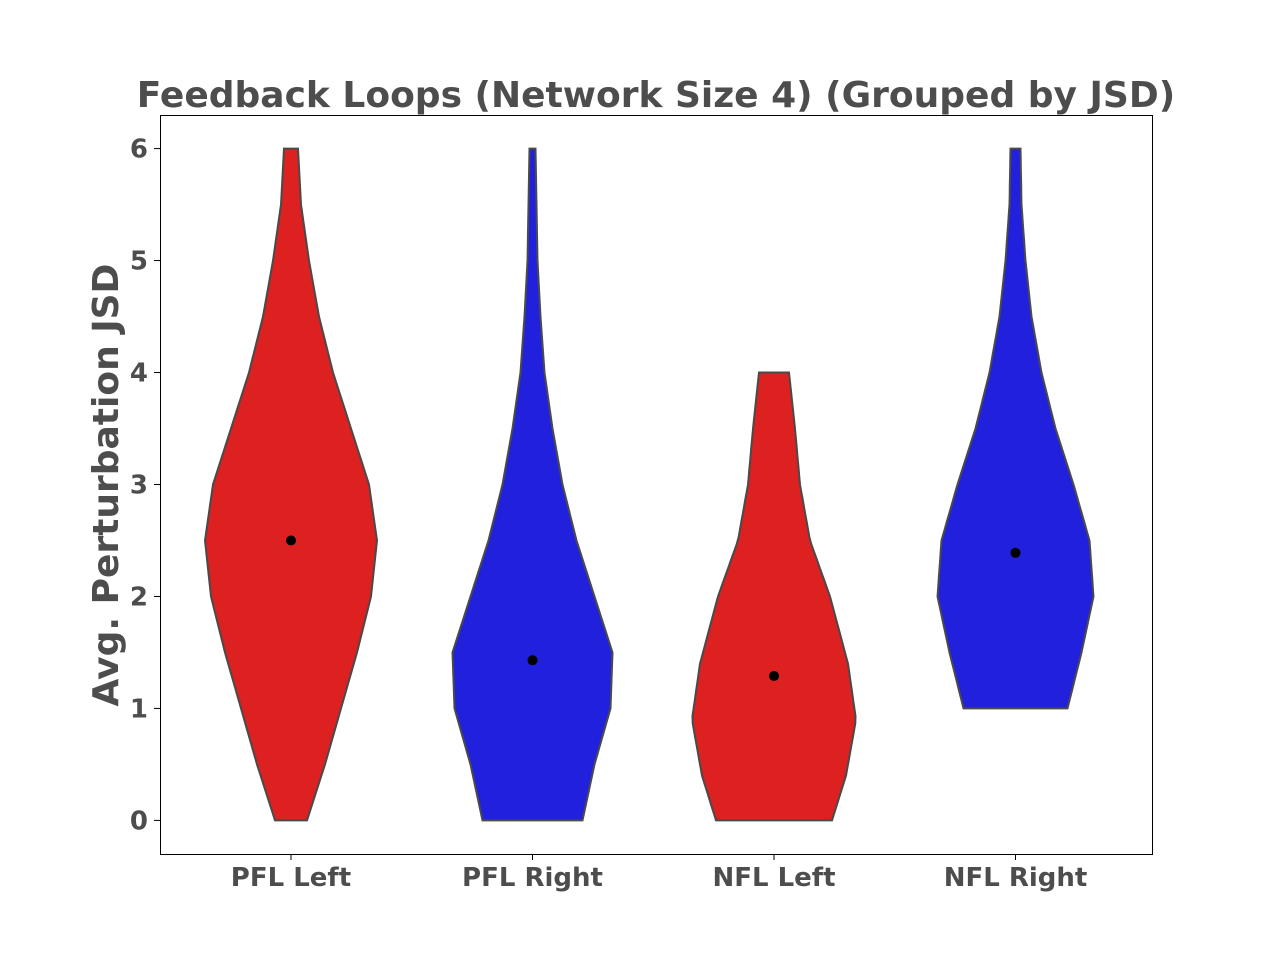 The height and width of the screenshot is (960, 1280). I want to click on y-tick-label: 3, so click(139, 486).